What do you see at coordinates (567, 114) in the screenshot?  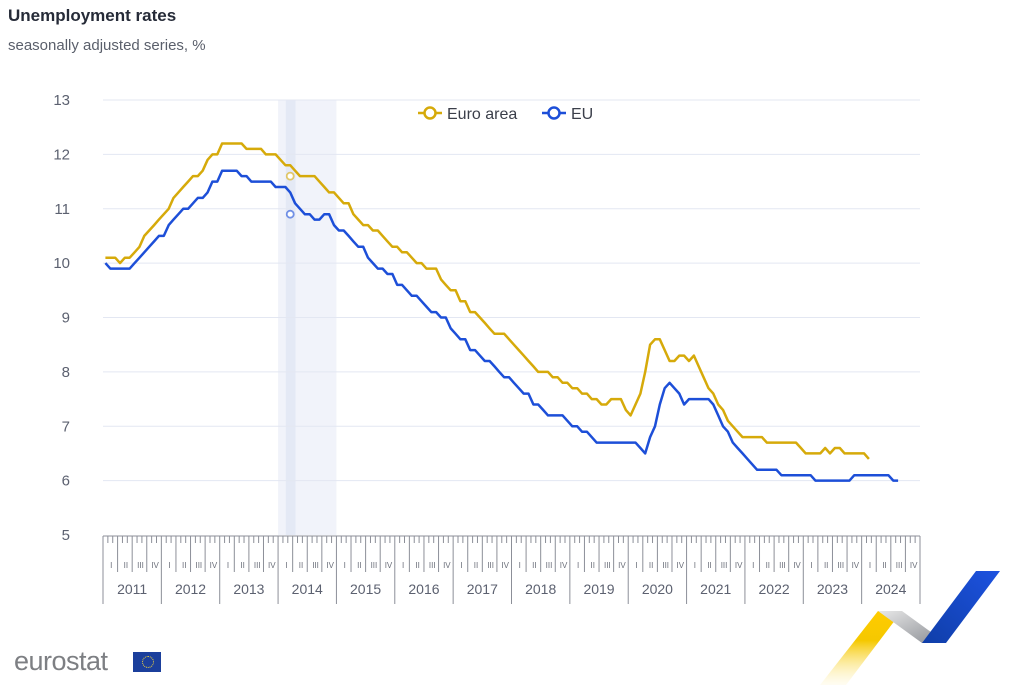 I see `legend-item-eu: EU` at bounding box center [567, 114].